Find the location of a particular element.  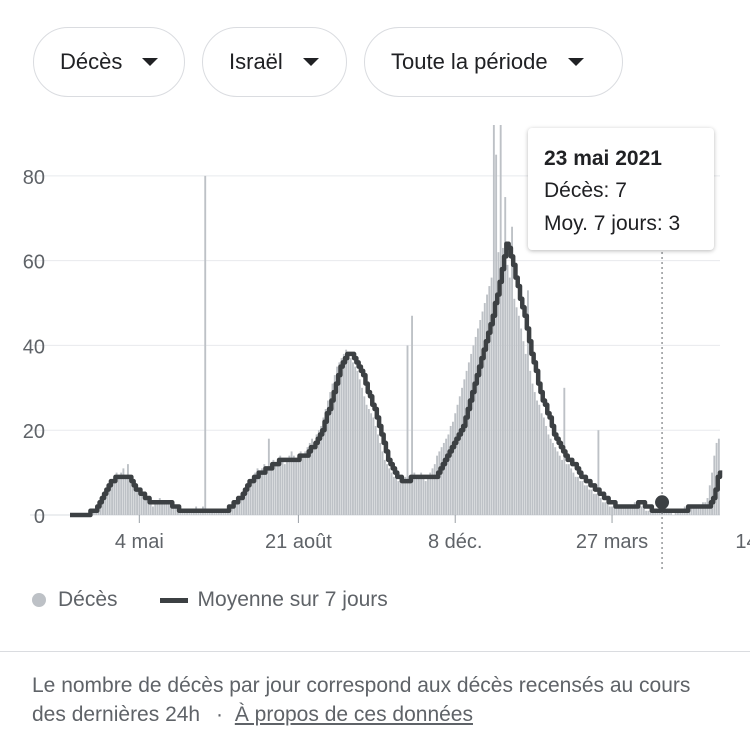

period-dropdown: Toute la période is located at coordinates (493, 62).